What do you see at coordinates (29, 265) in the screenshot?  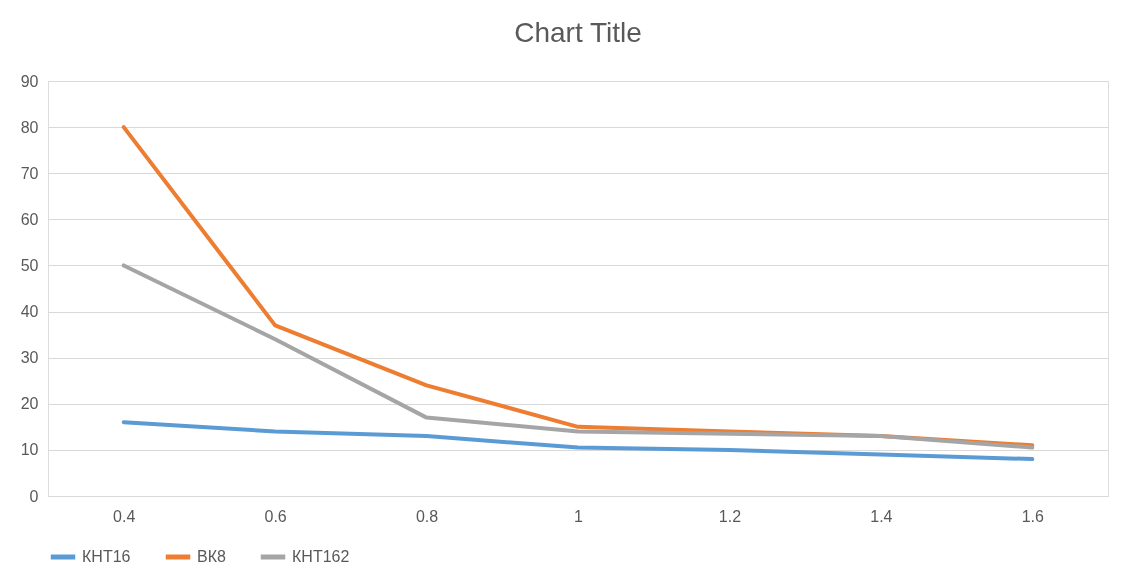 I see `y-tick-label: 50` at bounding box center [29, 265].